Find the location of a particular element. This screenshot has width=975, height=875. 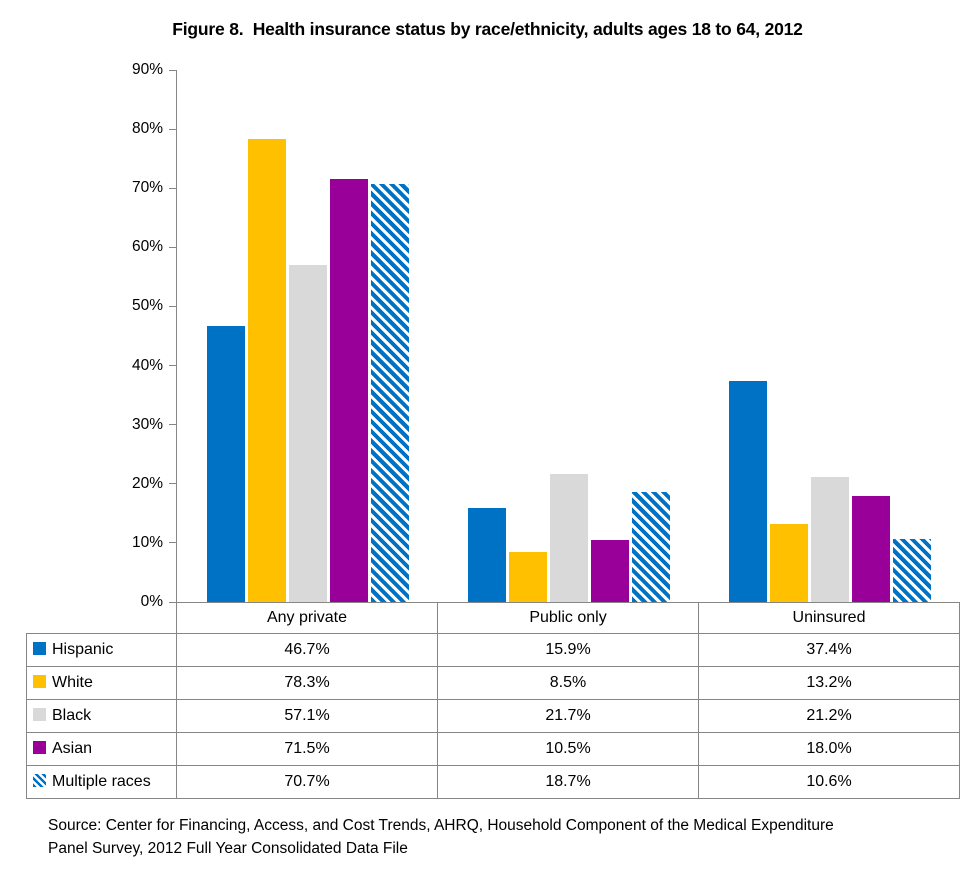

legend-swatch-asian is located at coordinates (39, 747).